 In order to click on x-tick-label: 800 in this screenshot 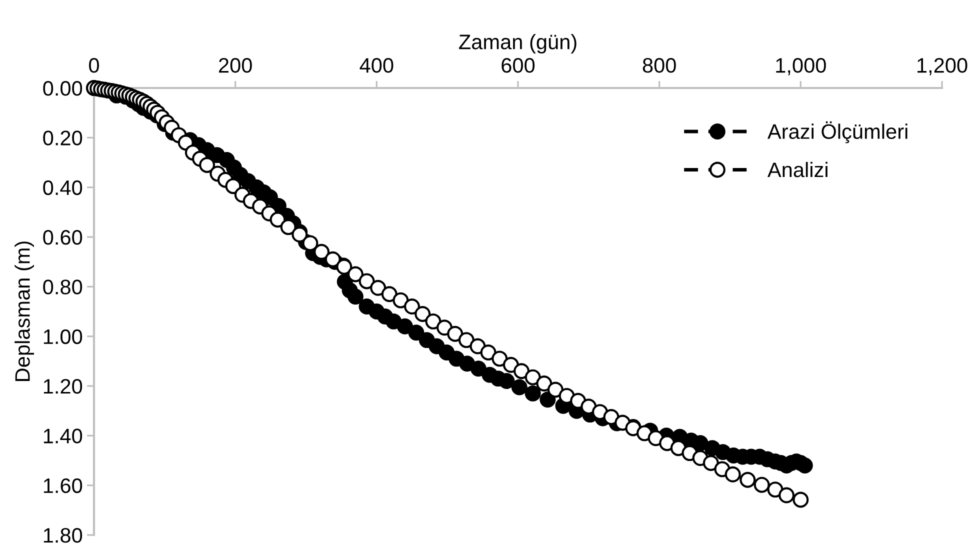, I will do `click(659, 65)`.